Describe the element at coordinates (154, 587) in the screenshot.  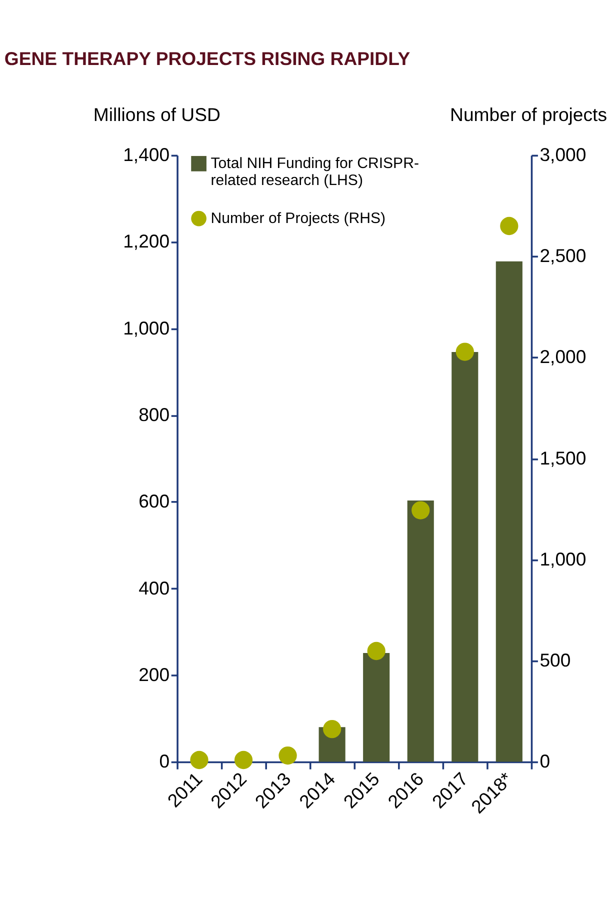
I see `y-tick-label: 400` at that location.